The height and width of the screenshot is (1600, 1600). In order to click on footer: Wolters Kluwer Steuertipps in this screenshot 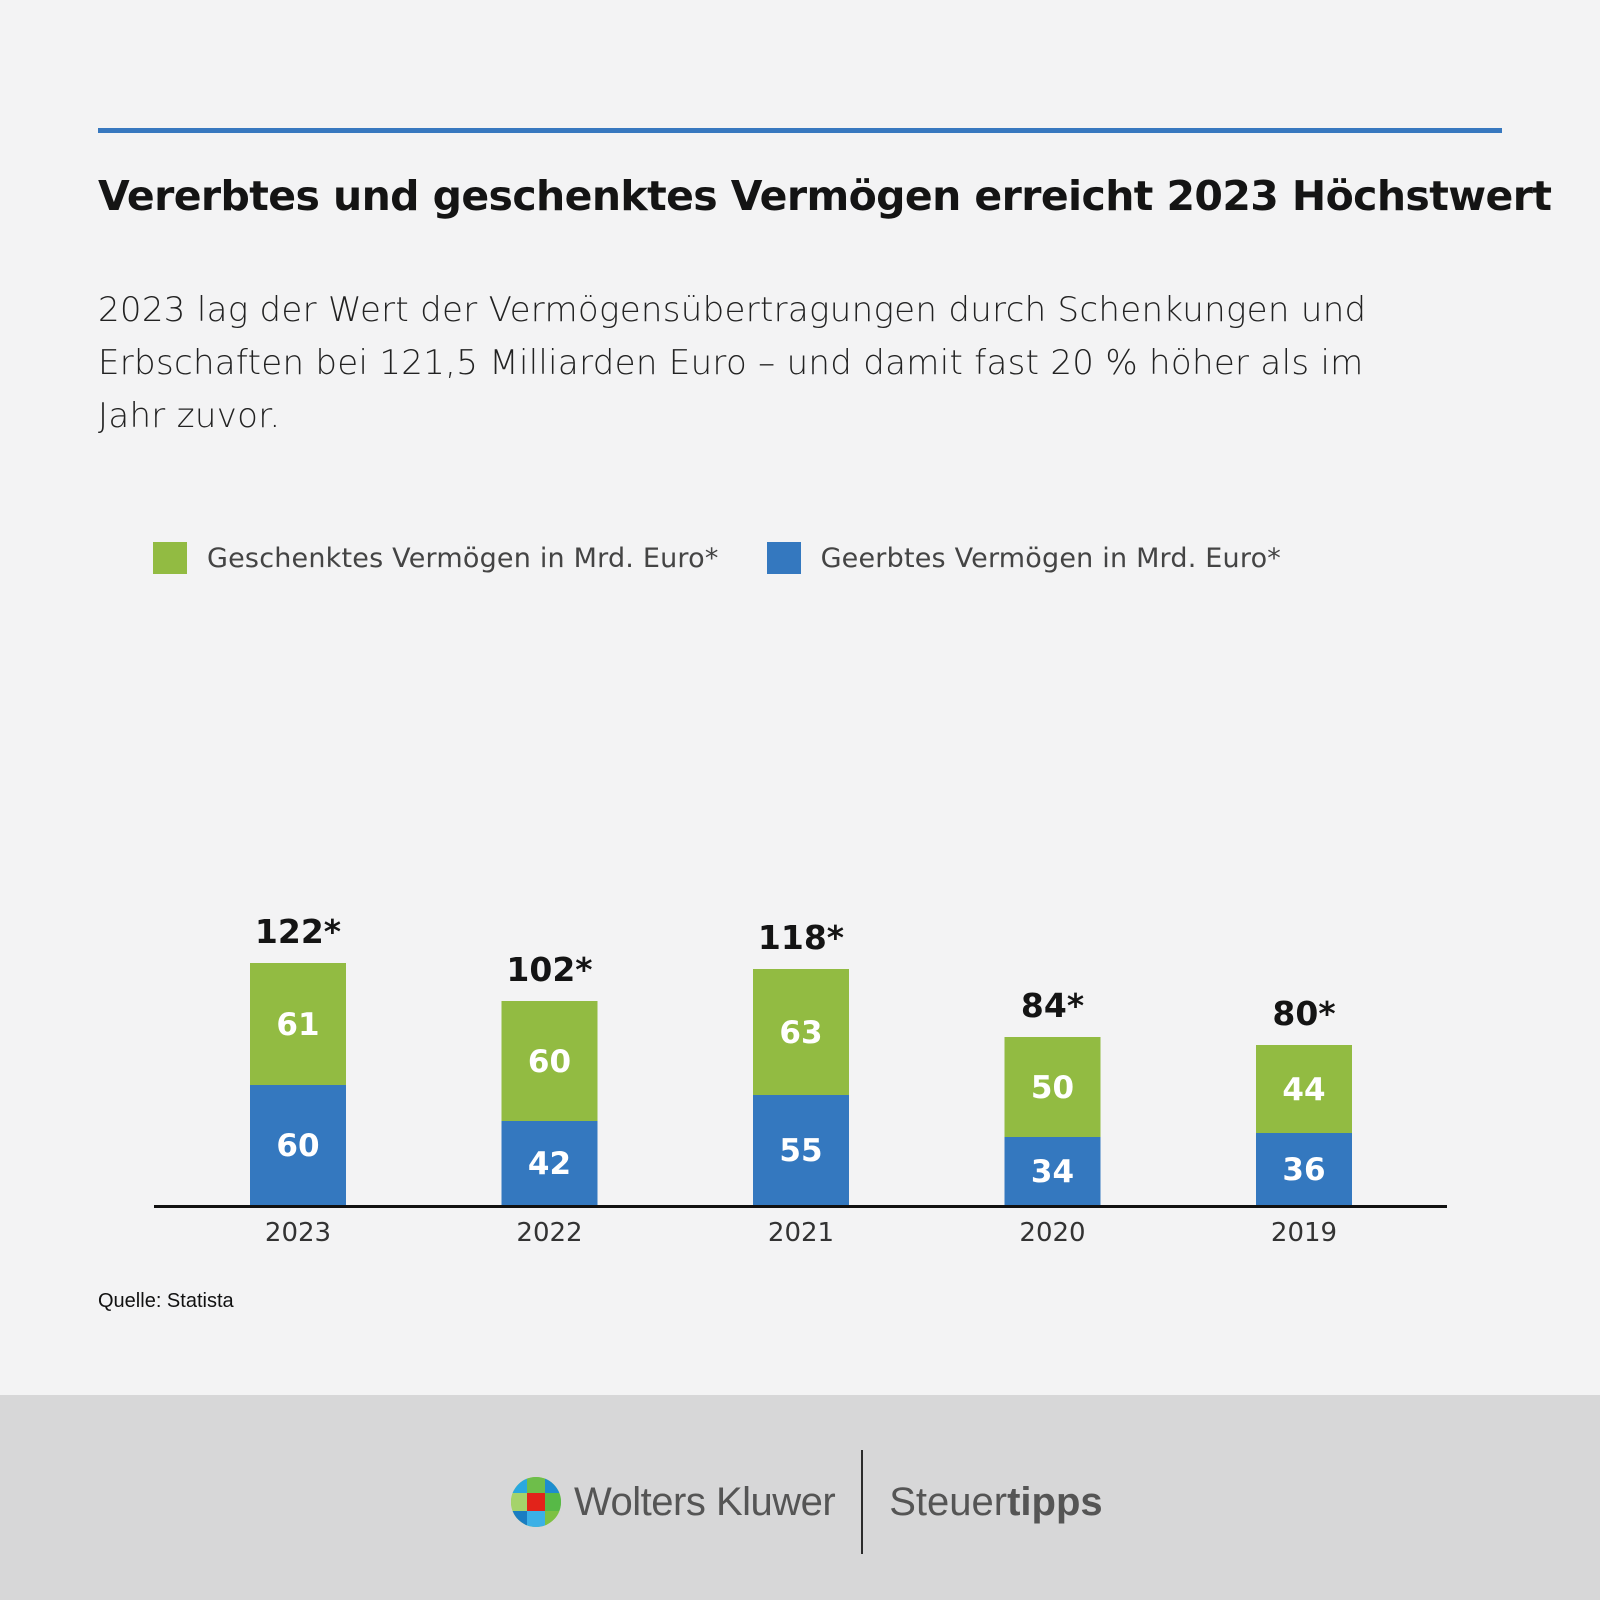, I will do `click(800, 1497)`.